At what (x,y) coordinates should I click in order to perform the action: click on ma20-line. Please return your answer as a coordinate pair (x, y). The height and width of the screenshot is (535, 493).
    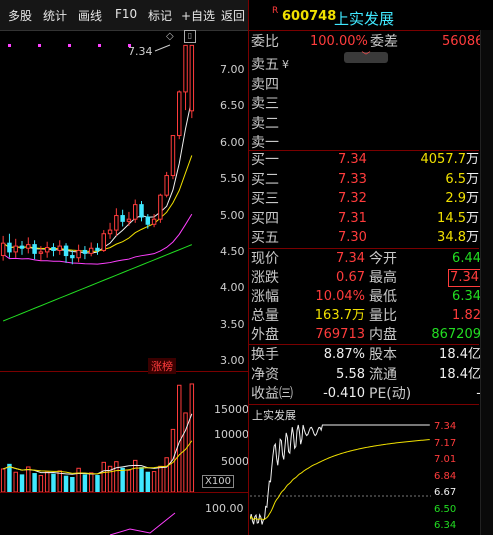
    Looking at the image, I should click on (97, 239).